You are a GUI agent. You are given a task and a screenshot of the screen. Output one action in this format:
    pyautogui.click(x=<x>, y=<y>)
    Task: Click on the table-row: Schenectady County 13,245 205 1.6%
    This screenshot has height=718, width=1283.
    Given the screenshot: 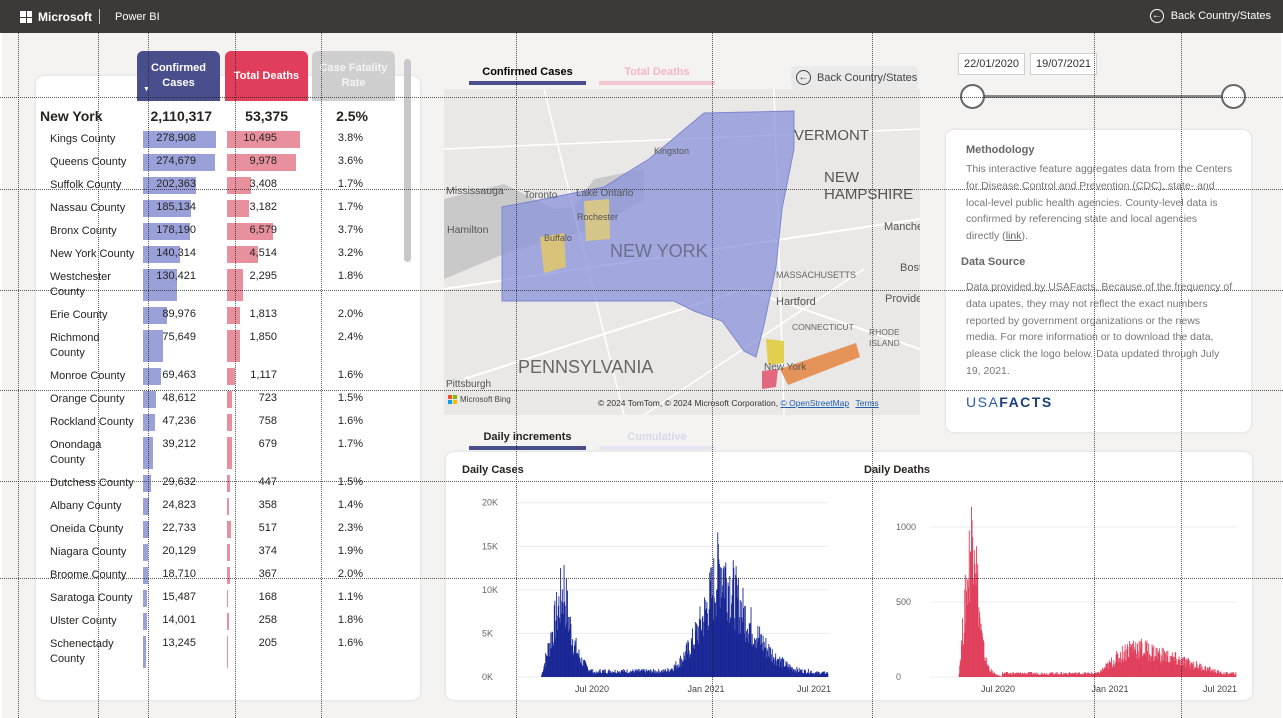 What is the action you would take?
    pyautogui.click(x=210, y=652)
    